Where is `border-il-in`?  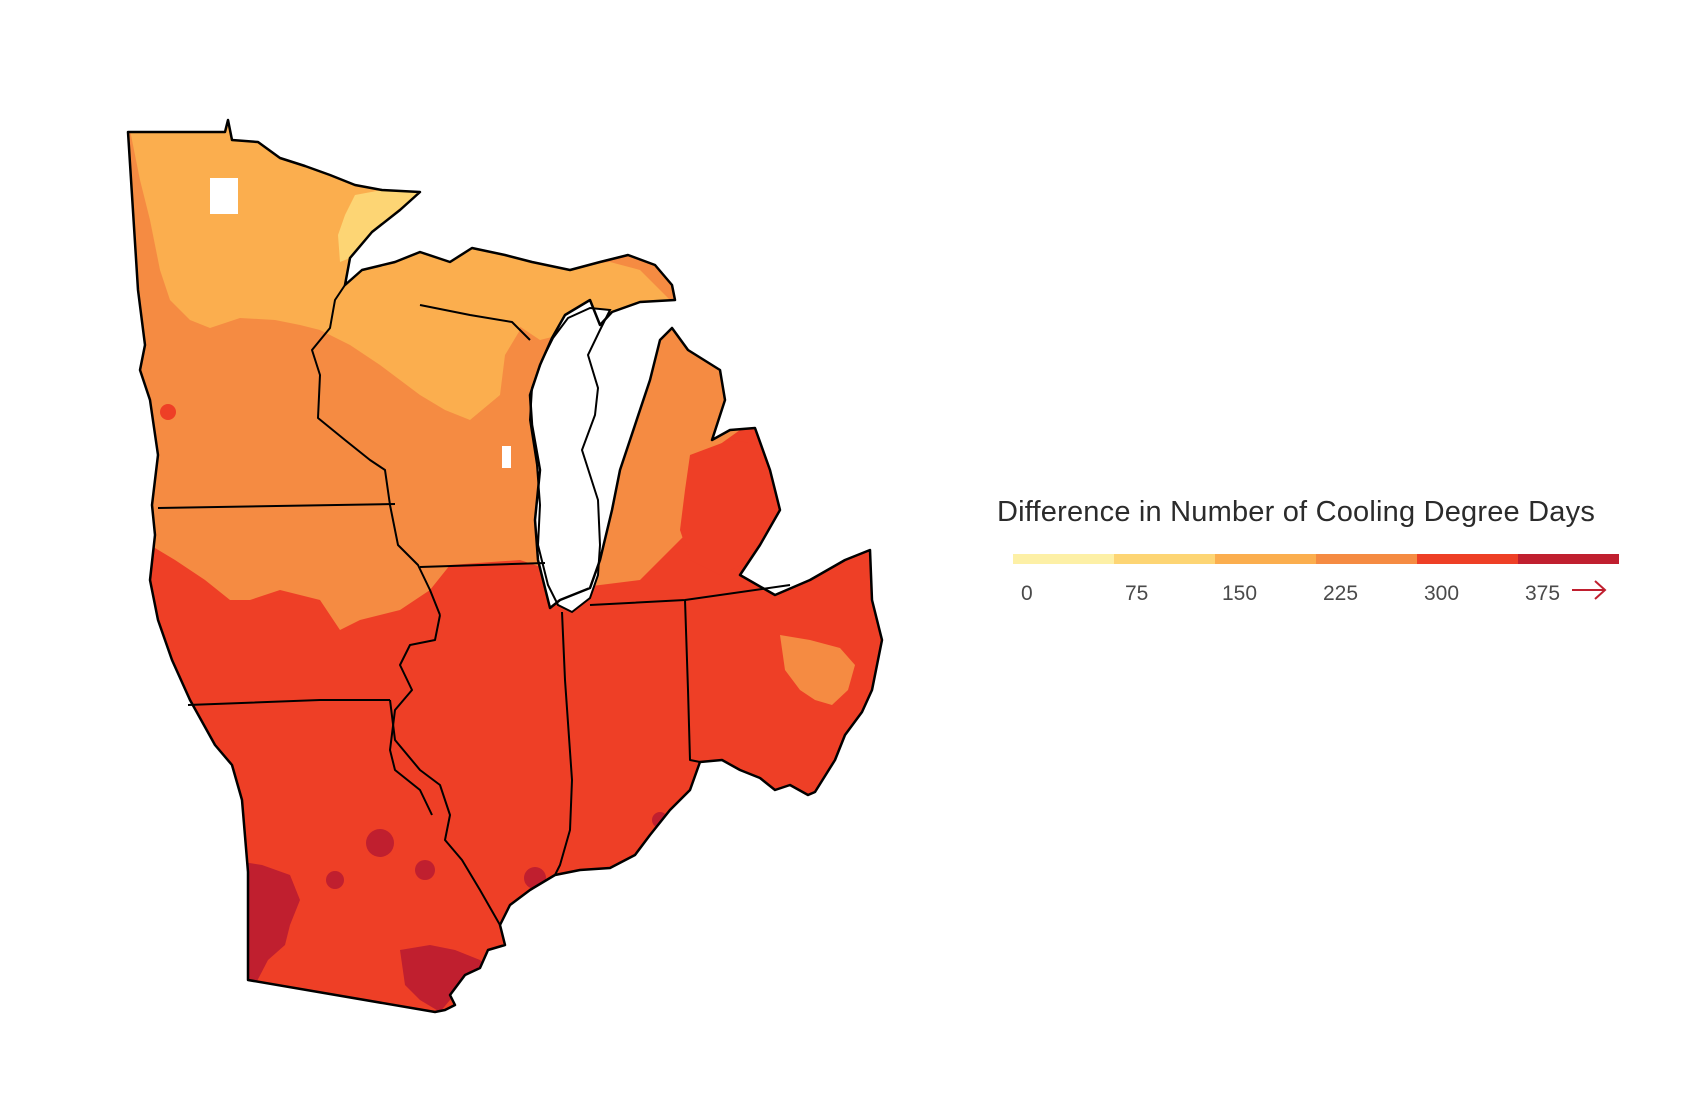
border-il-in is located at coordinates (563, 743).